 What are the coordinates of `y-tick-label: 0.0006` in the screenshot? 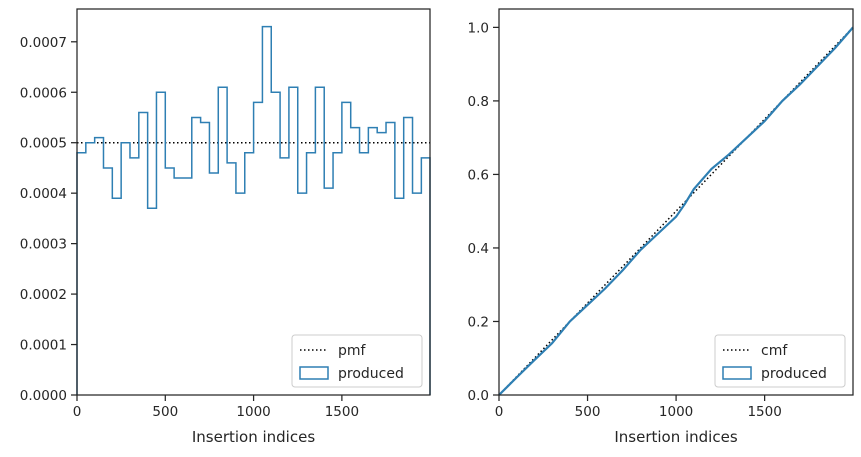 It's located at (43, 93).